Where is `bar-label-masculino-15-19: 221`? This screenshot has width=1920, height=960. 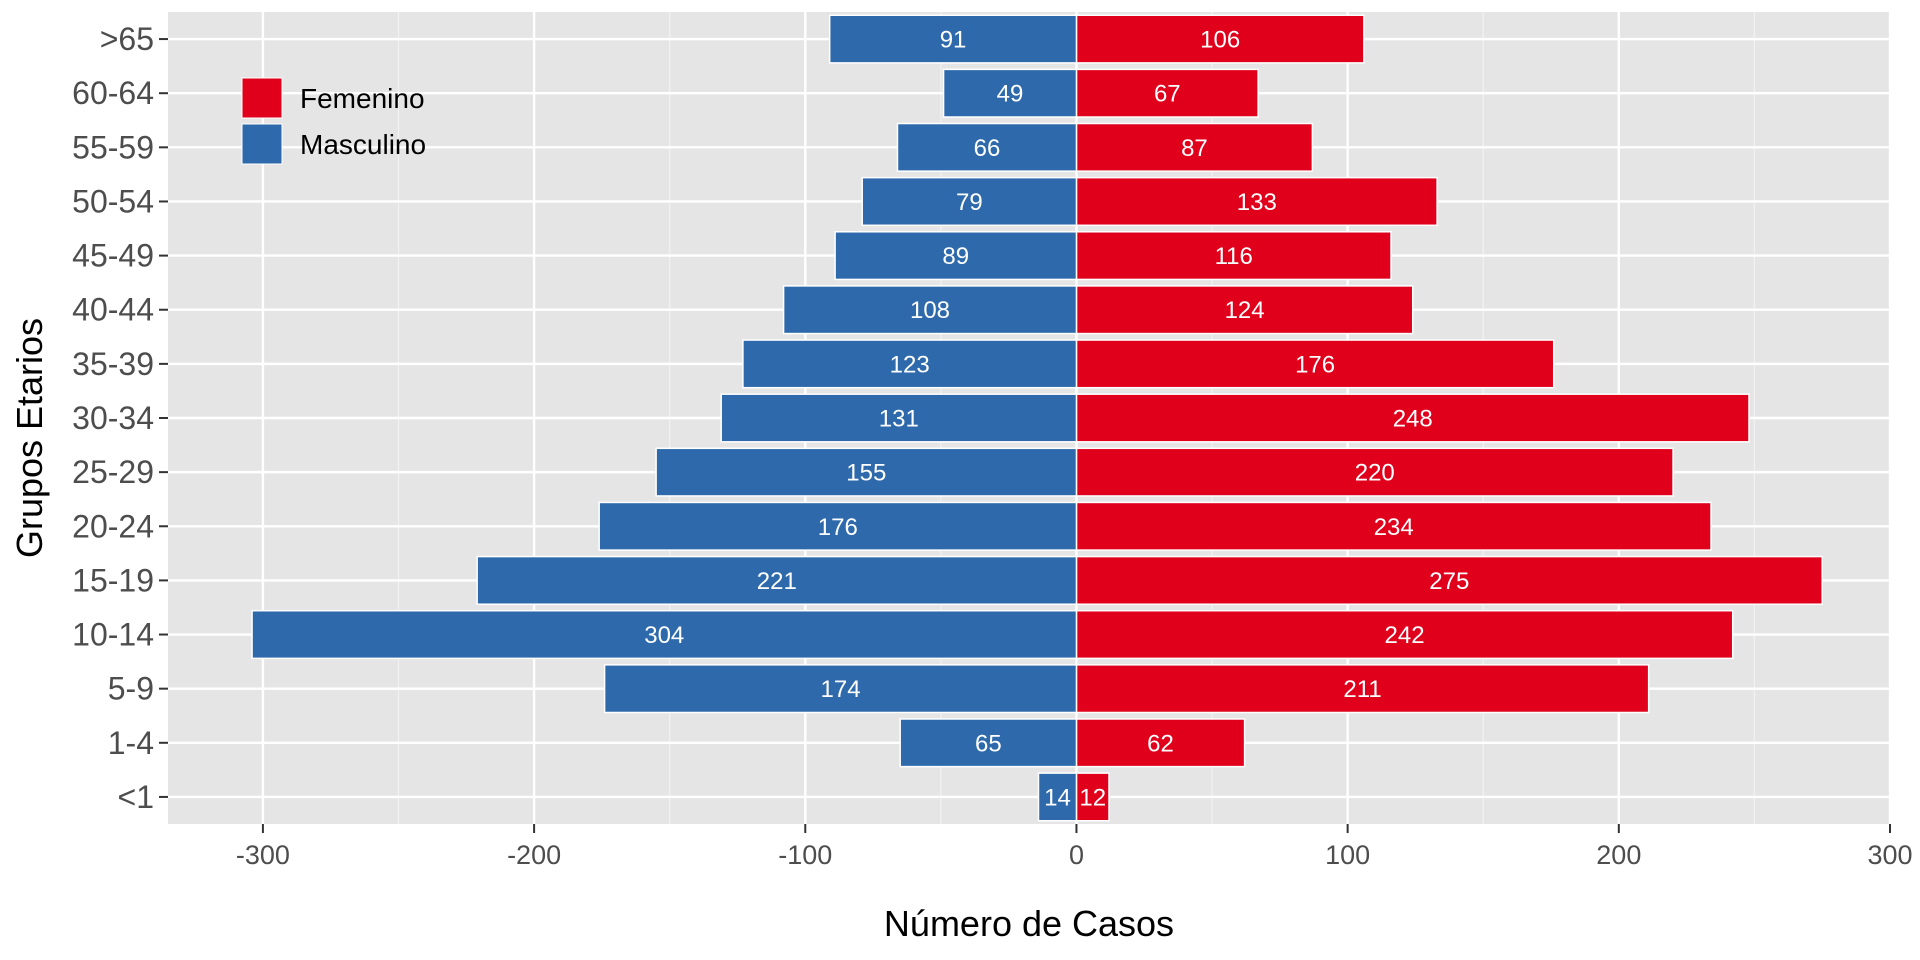 bar-label-masculino-15-19: 221 is located at coordinates (777, 581).